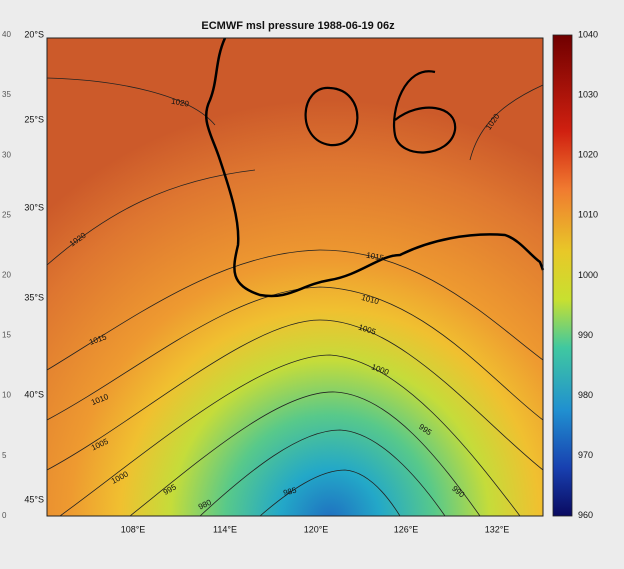 This screenshot has width=624, height=569. Describe the element at coordinates (6, 395) in the screenshot. I see `left-axis-label: 10` at that location.